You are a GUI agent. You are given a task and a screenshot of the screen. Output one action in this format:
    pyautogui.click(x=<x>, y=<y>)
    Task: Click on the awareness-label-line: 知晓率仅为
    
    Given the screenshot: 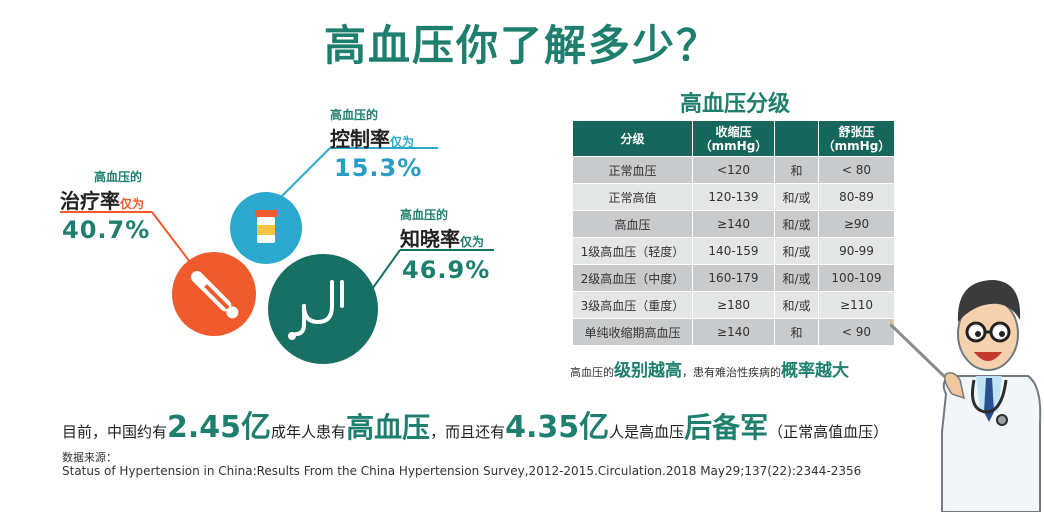 What is the action you would take?
    pyautogui.click(x=442, y=237)
    